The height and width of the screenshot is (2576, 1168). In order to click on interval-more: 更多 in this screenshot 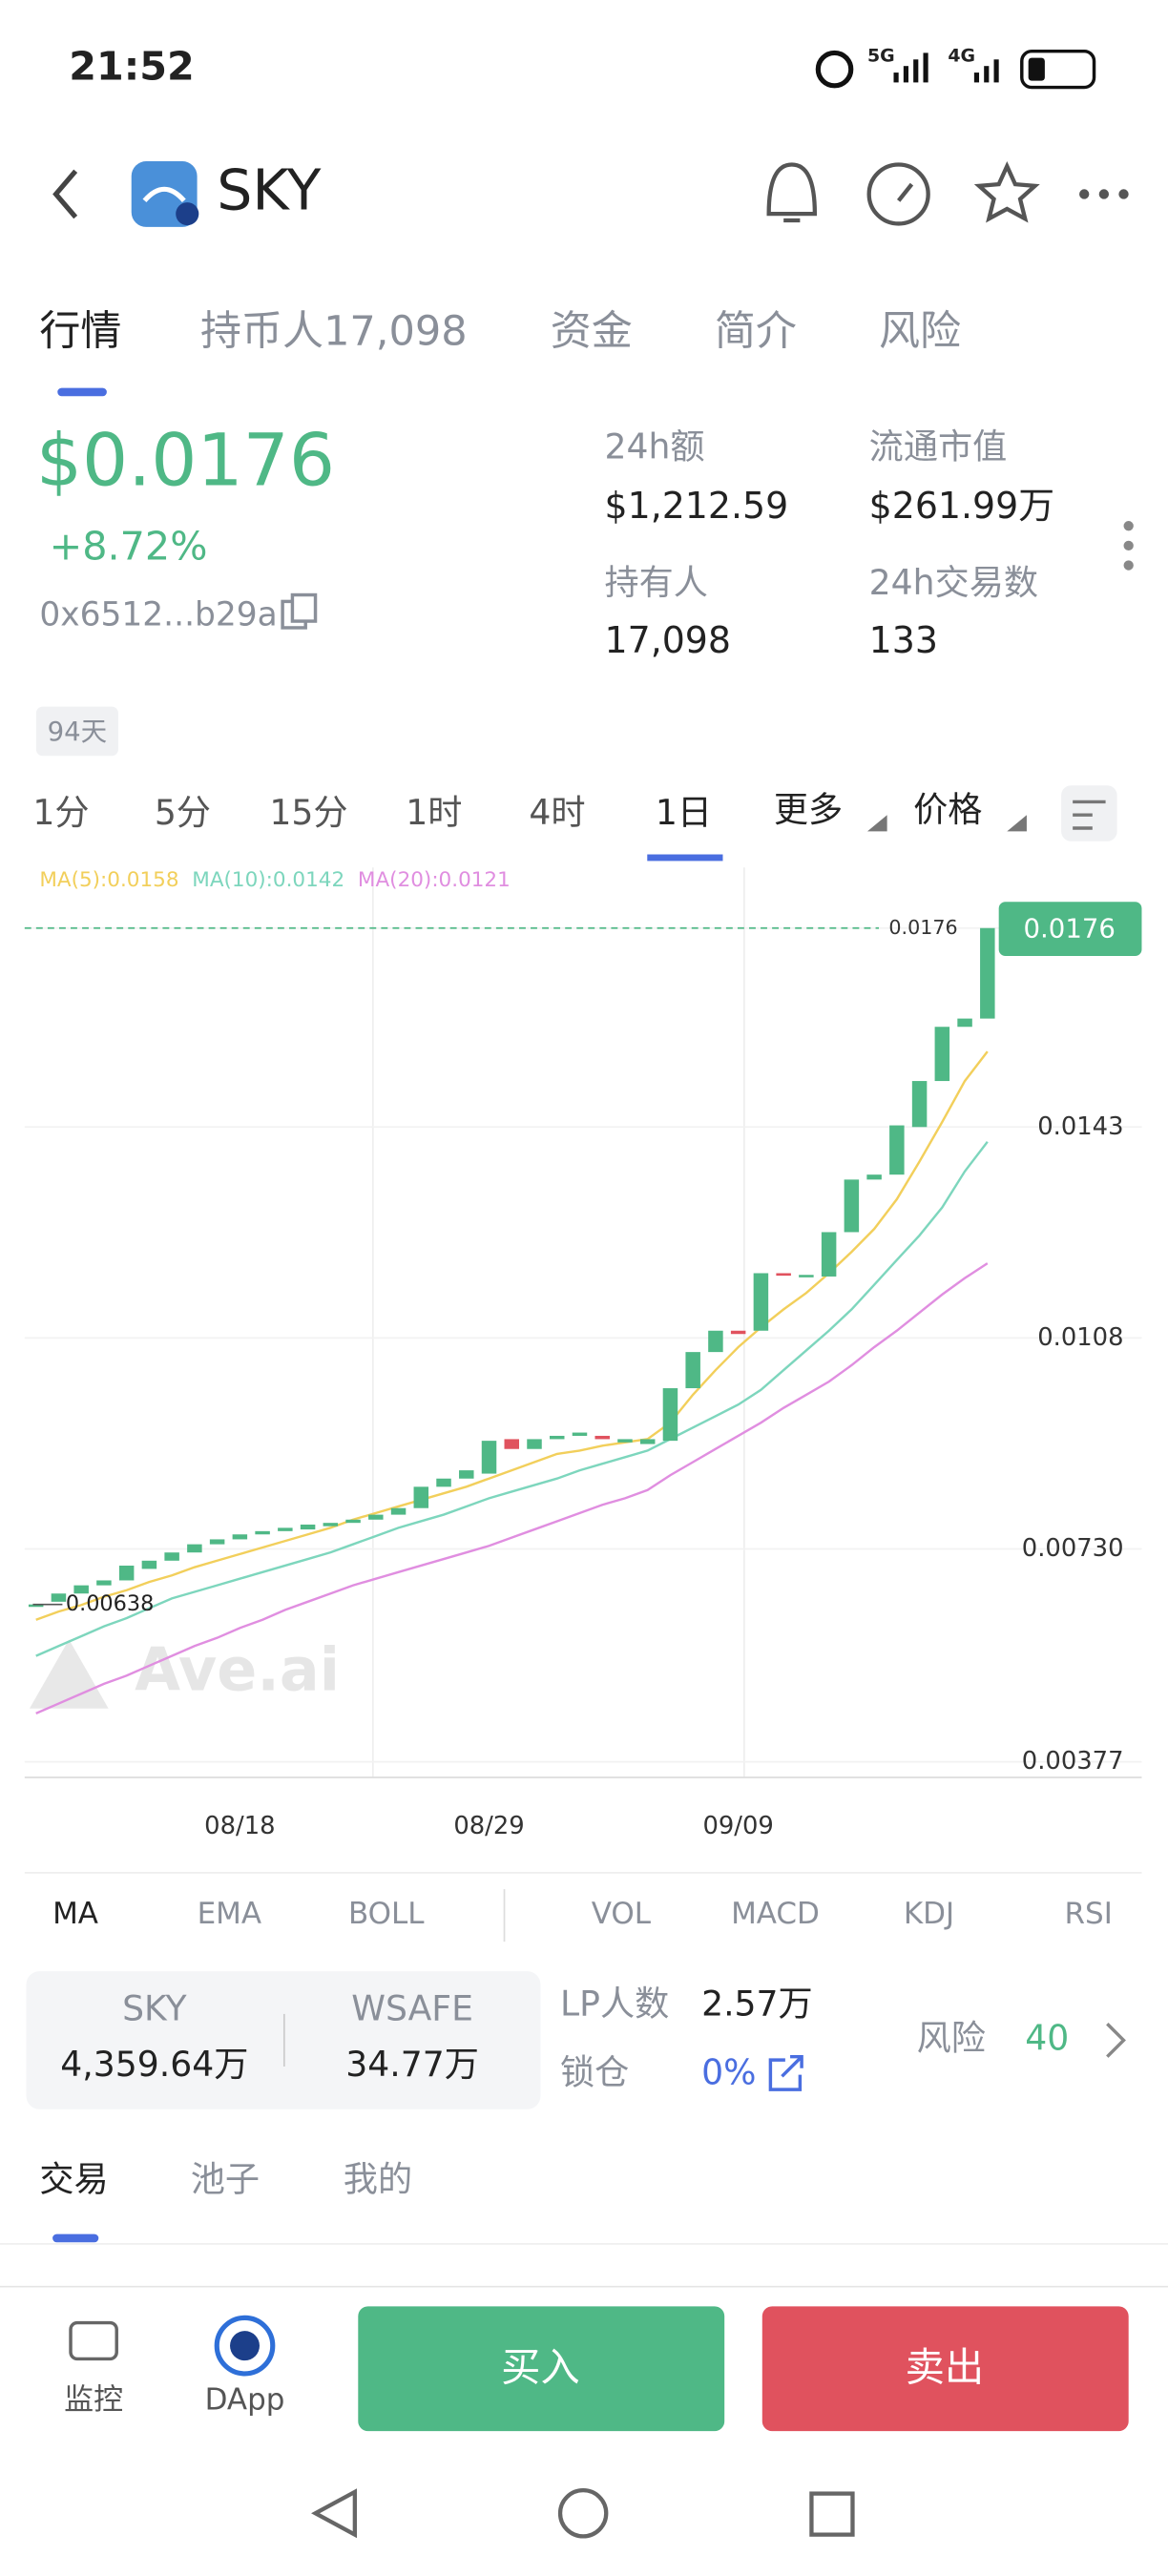, I will do `click(809, 809)`.